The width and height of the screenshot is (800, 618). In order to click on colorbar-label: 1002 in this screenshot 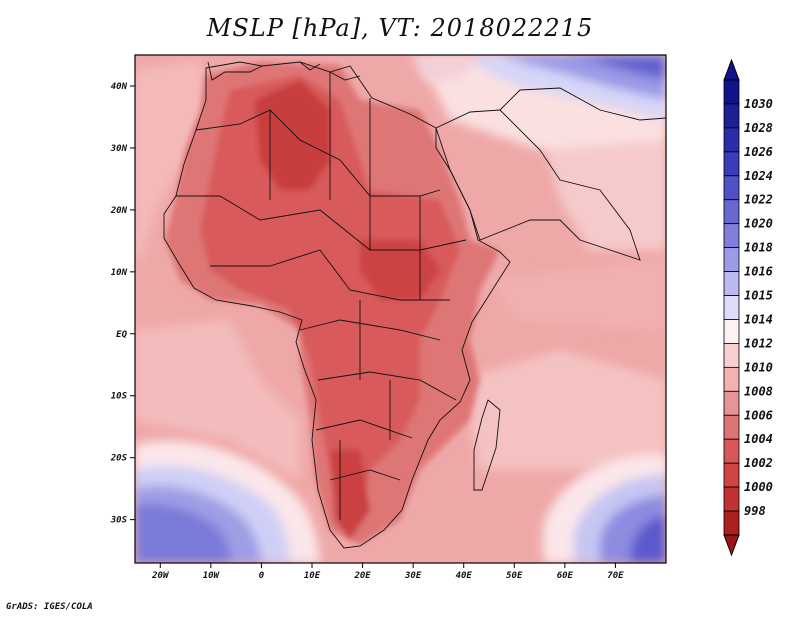, I will do `click(758, 463)`.